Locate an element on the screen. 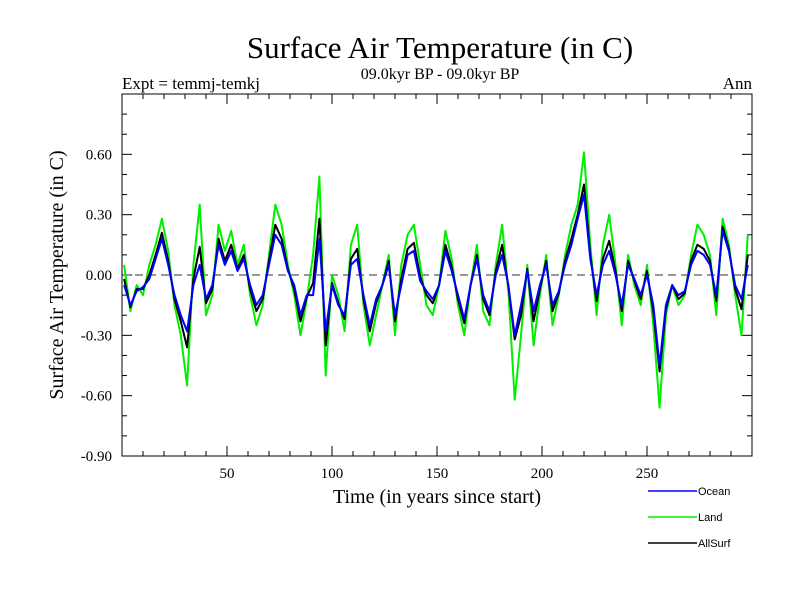 The width and height of the screenshot is (800, 600). y-tick-label: 0.00 is located at coordinates (99, 276).